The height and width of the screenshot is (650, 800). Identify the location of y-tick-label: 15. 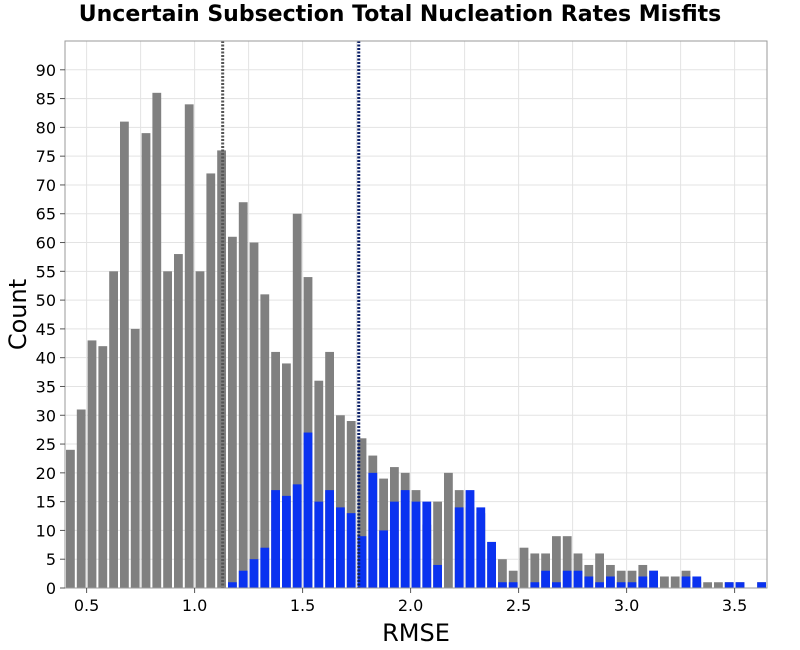
(46, 502).